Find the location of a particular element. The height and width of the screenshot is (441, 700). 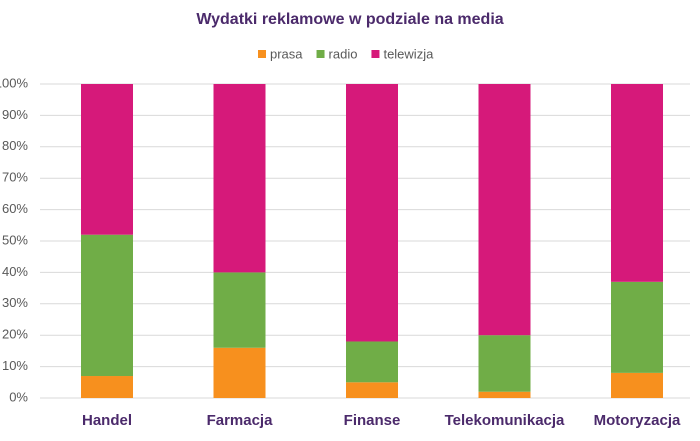

y-tick-label: 60% is located at coordinates (15, 208).